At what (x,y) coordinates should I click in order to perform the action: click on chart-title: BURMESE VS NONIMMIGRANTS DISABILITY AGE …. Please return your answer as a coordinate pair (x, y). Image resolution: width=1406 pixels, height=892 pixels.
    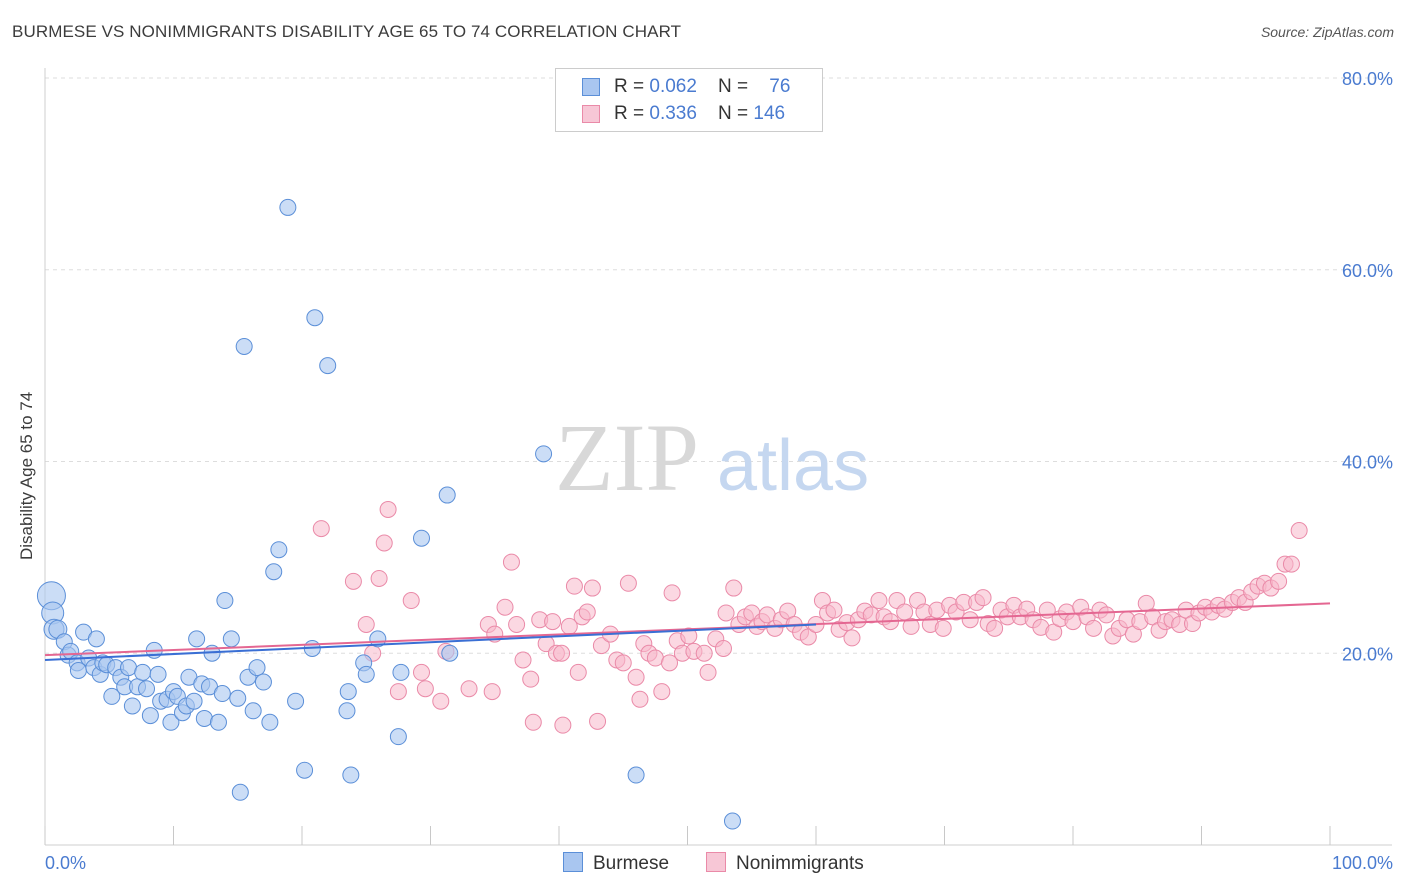
    Looking at the image, I should click on (347, 31).